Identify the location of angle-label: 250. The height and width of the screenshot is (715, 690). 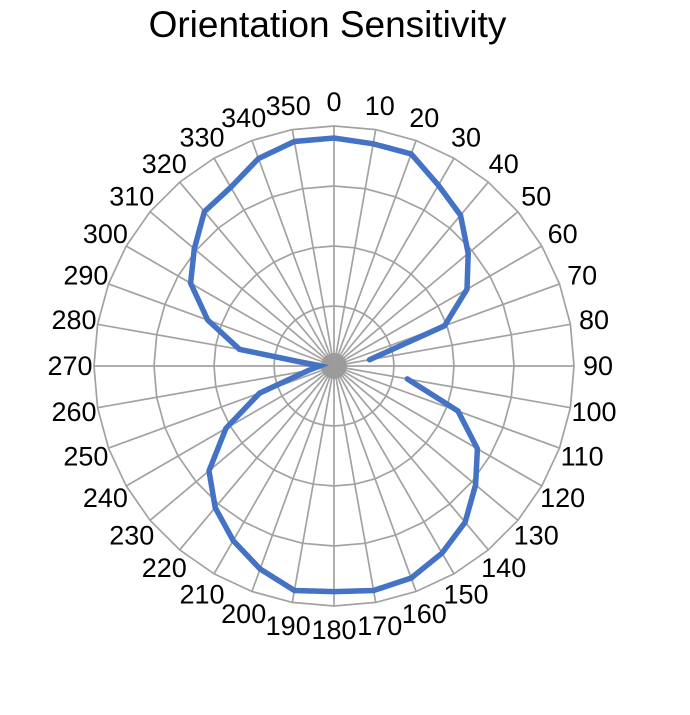
(85, 456).